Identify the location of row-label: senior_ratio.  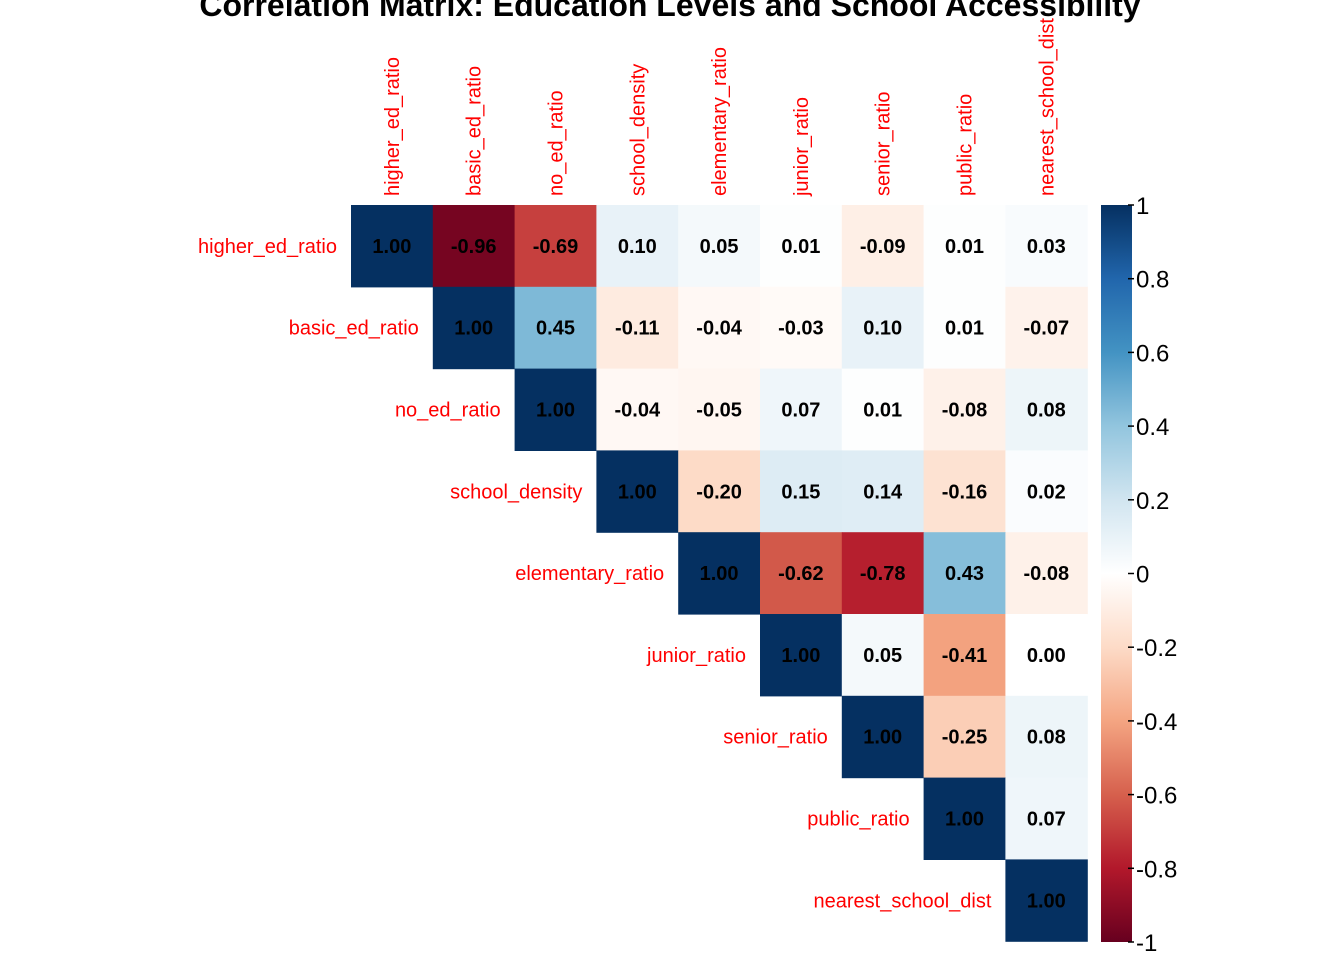
(775, 738).